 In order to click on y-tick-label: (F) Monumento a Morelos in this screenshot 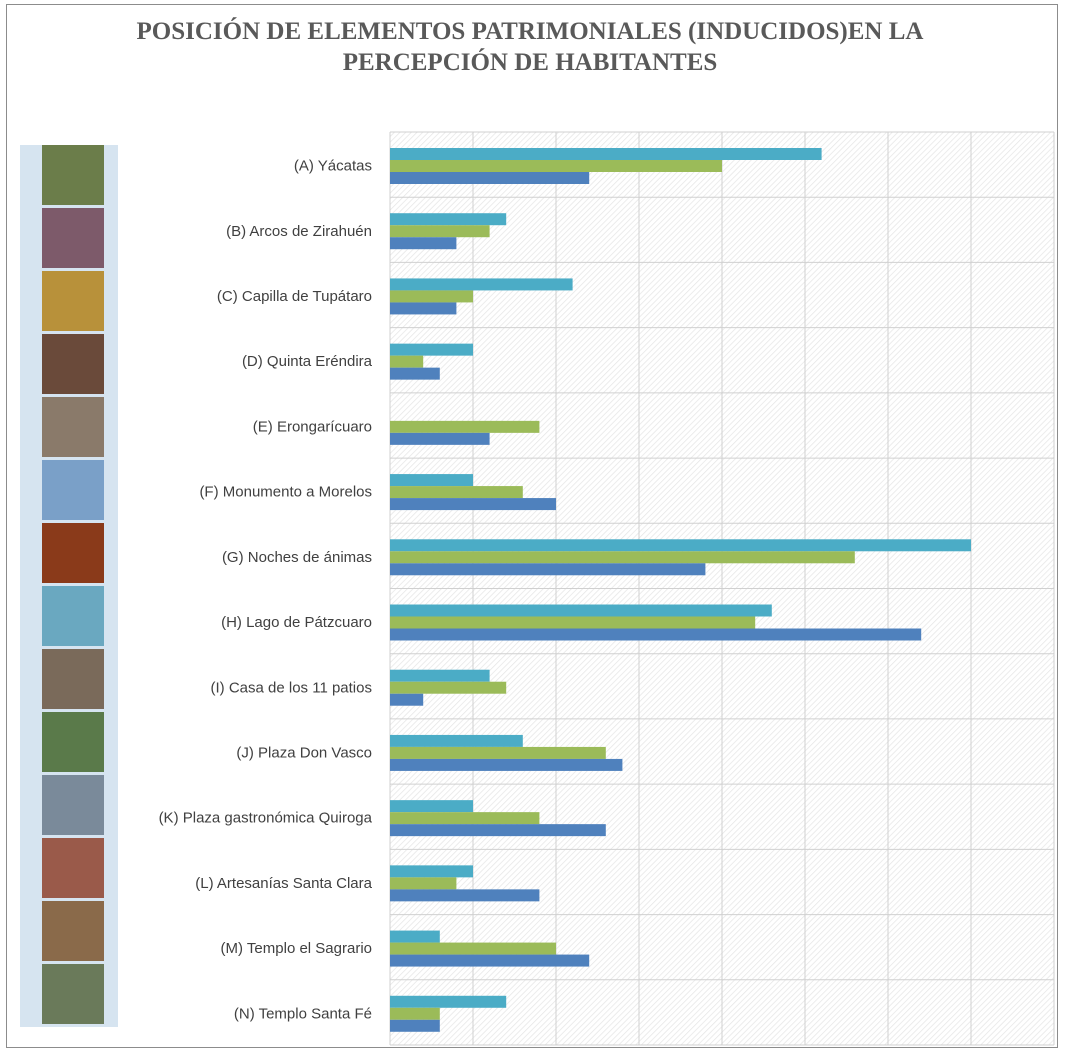, I will do `click(285, 492)`.